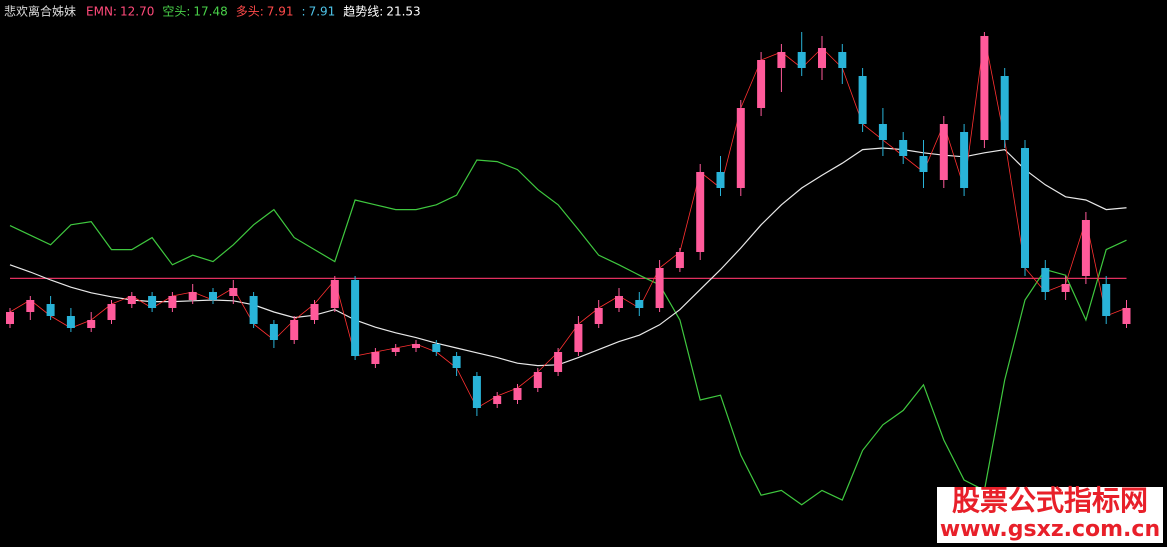 Image resolution: width=1167 pixels, height=547 pixels. Describe the element at coordinates (176, 12) in the screenshot. I see `header-label: 空头:` at that location.